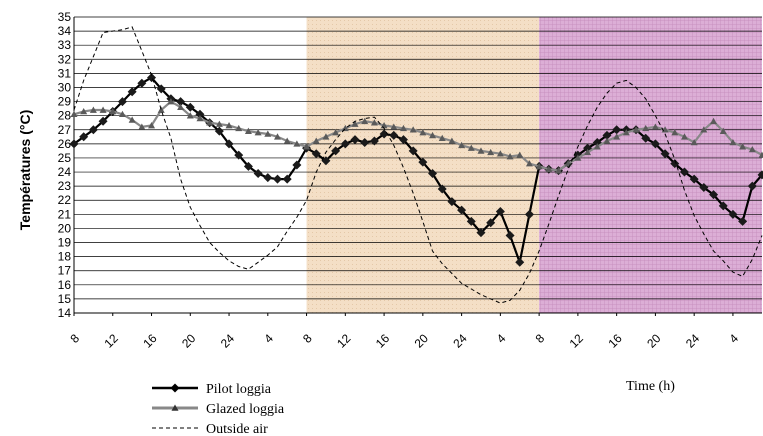  What do you see at coordinates (65, 285) in the screenshot?
I see `y-tick-label: 16` at bounding box center [65, 285].